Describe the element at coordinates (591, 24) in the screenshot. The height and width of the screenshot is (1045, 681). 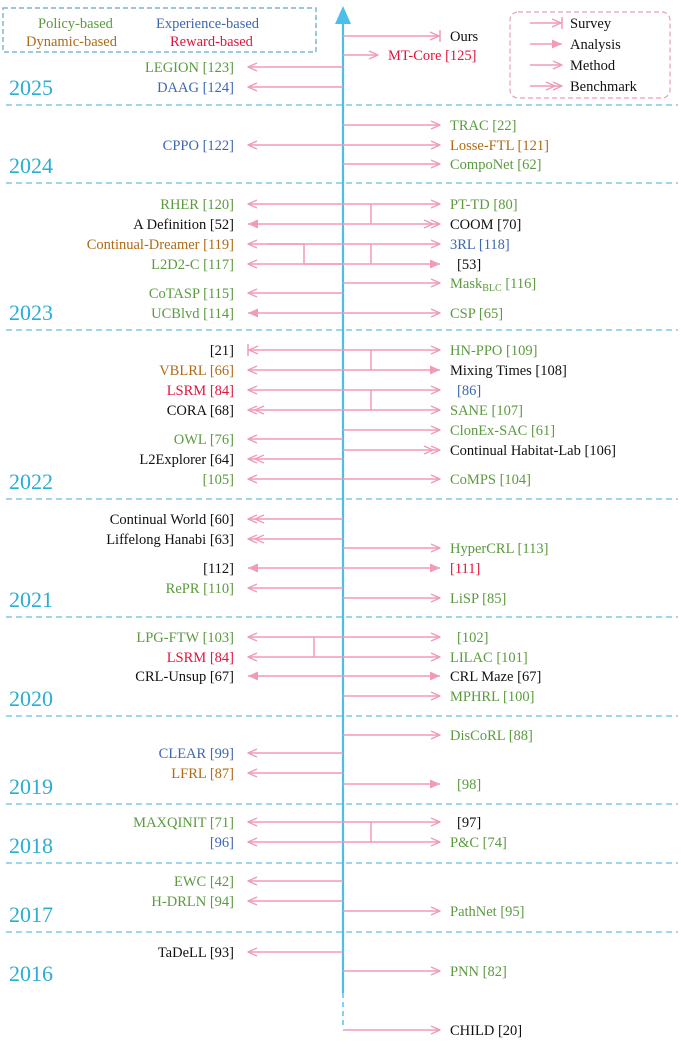
I see `legend-survey-label: Survey` at that location.